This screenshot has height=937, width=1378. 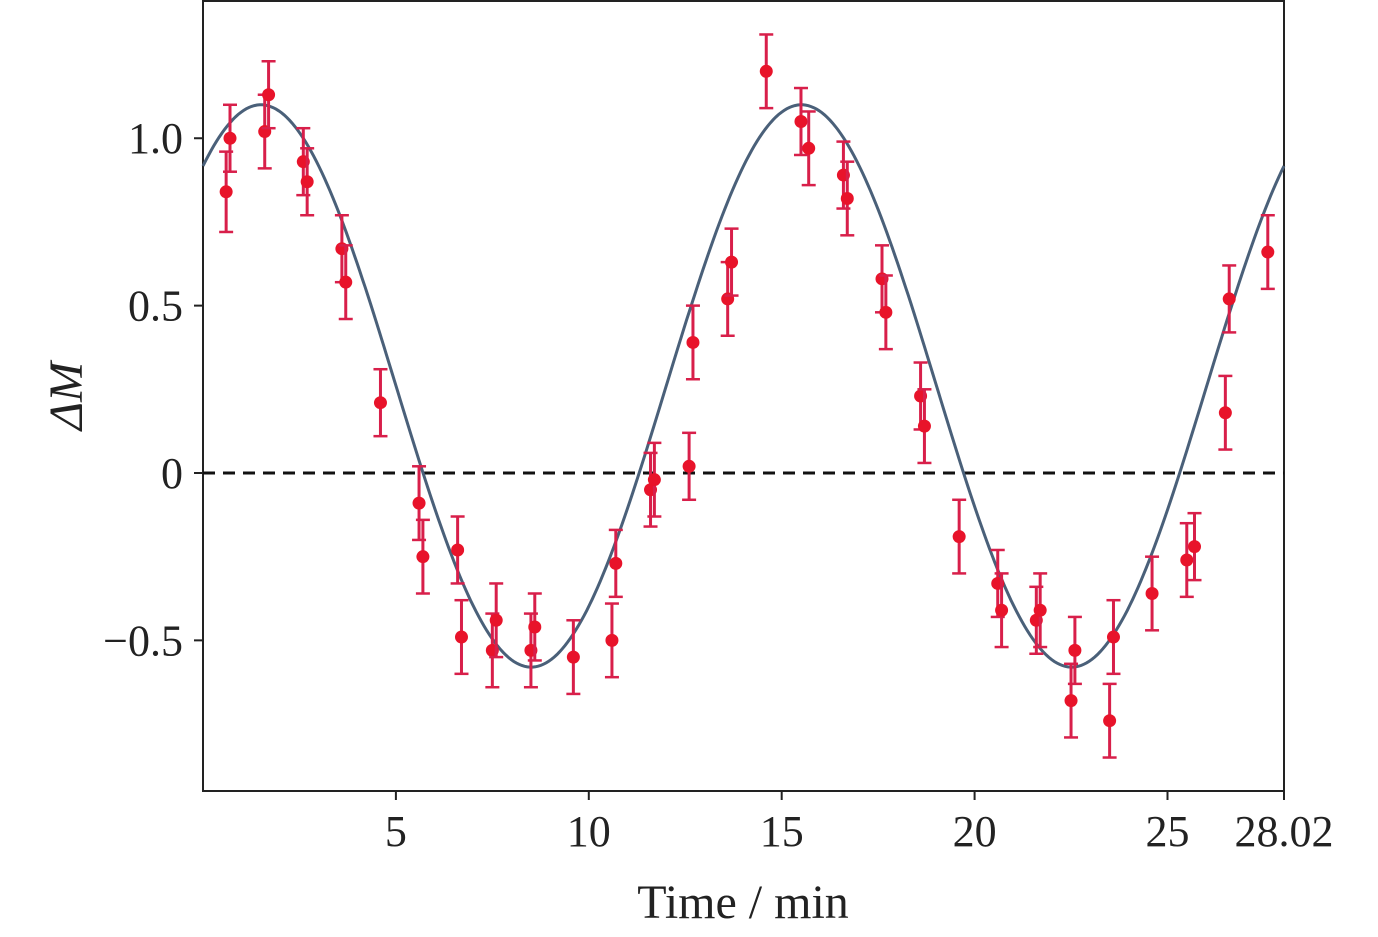 What do you see at coordinates (155, 138) in the screenshot?
I see `y-tick-label: 1.0` at bounding box center [155, 138].